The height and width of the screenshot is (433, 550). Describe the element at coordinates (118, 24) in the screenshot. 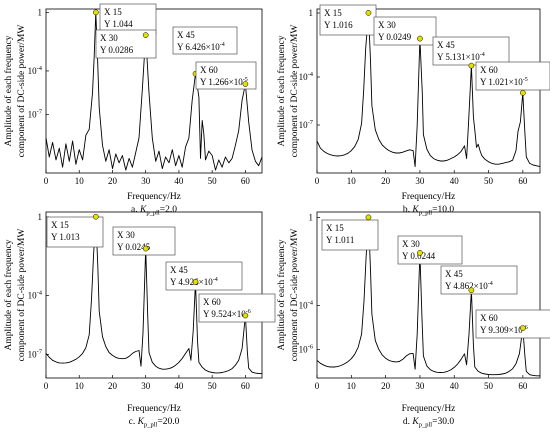

I see `datatip-y: Y 1.044` at that location.